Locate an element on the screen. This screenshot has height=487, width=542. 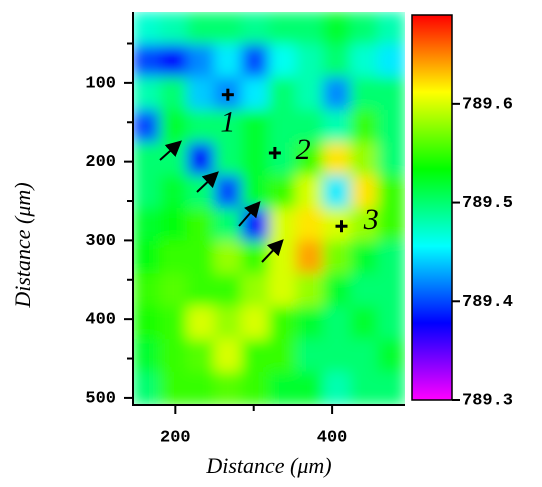
colorbar-tick-label: 789.4 is located at coordinates (487, 302).